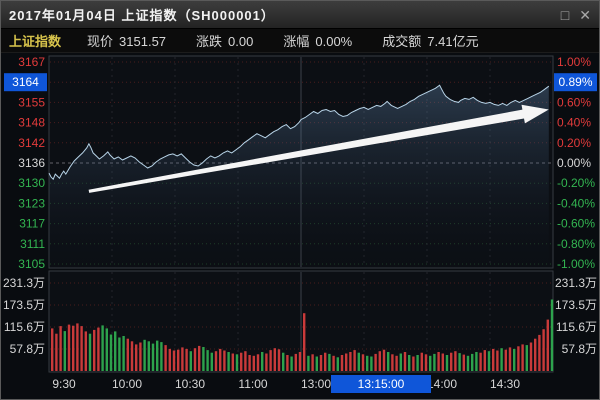 This screenshot has width=600, height=400. Describe the element at coordinates (225, 41) in the screenshot. I see `change-field: 涨跌 0.00` at that location.